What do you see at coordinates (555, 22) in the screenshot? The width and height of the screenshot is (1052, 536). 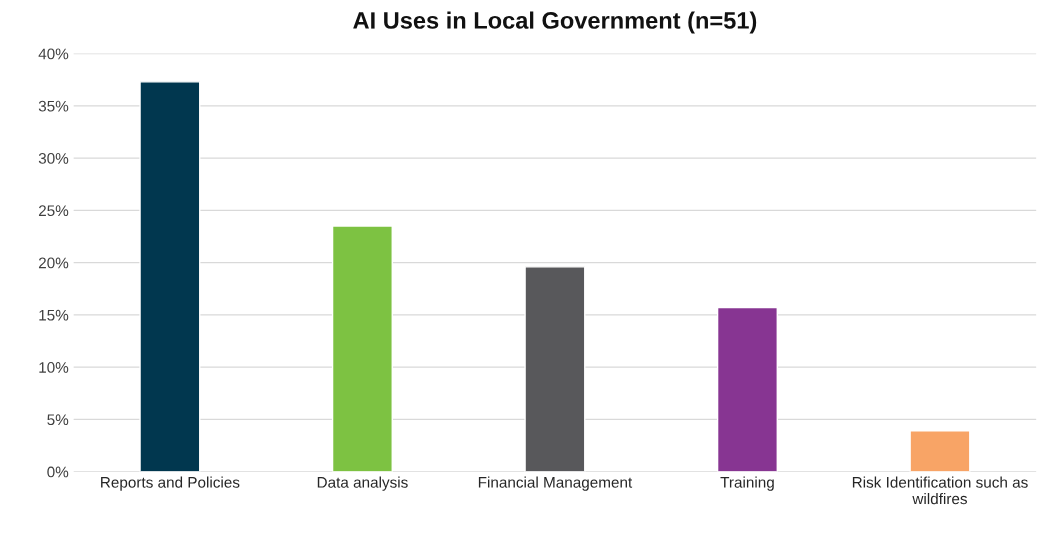 I see `chart-title: AI Uses in Local Government (n=51)` at bounding box center [555, 22].